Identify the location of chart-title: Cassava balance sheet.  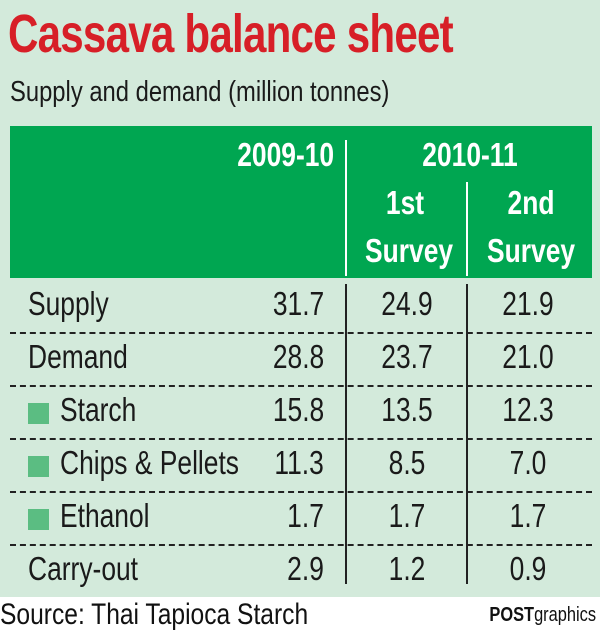
(231, 34).